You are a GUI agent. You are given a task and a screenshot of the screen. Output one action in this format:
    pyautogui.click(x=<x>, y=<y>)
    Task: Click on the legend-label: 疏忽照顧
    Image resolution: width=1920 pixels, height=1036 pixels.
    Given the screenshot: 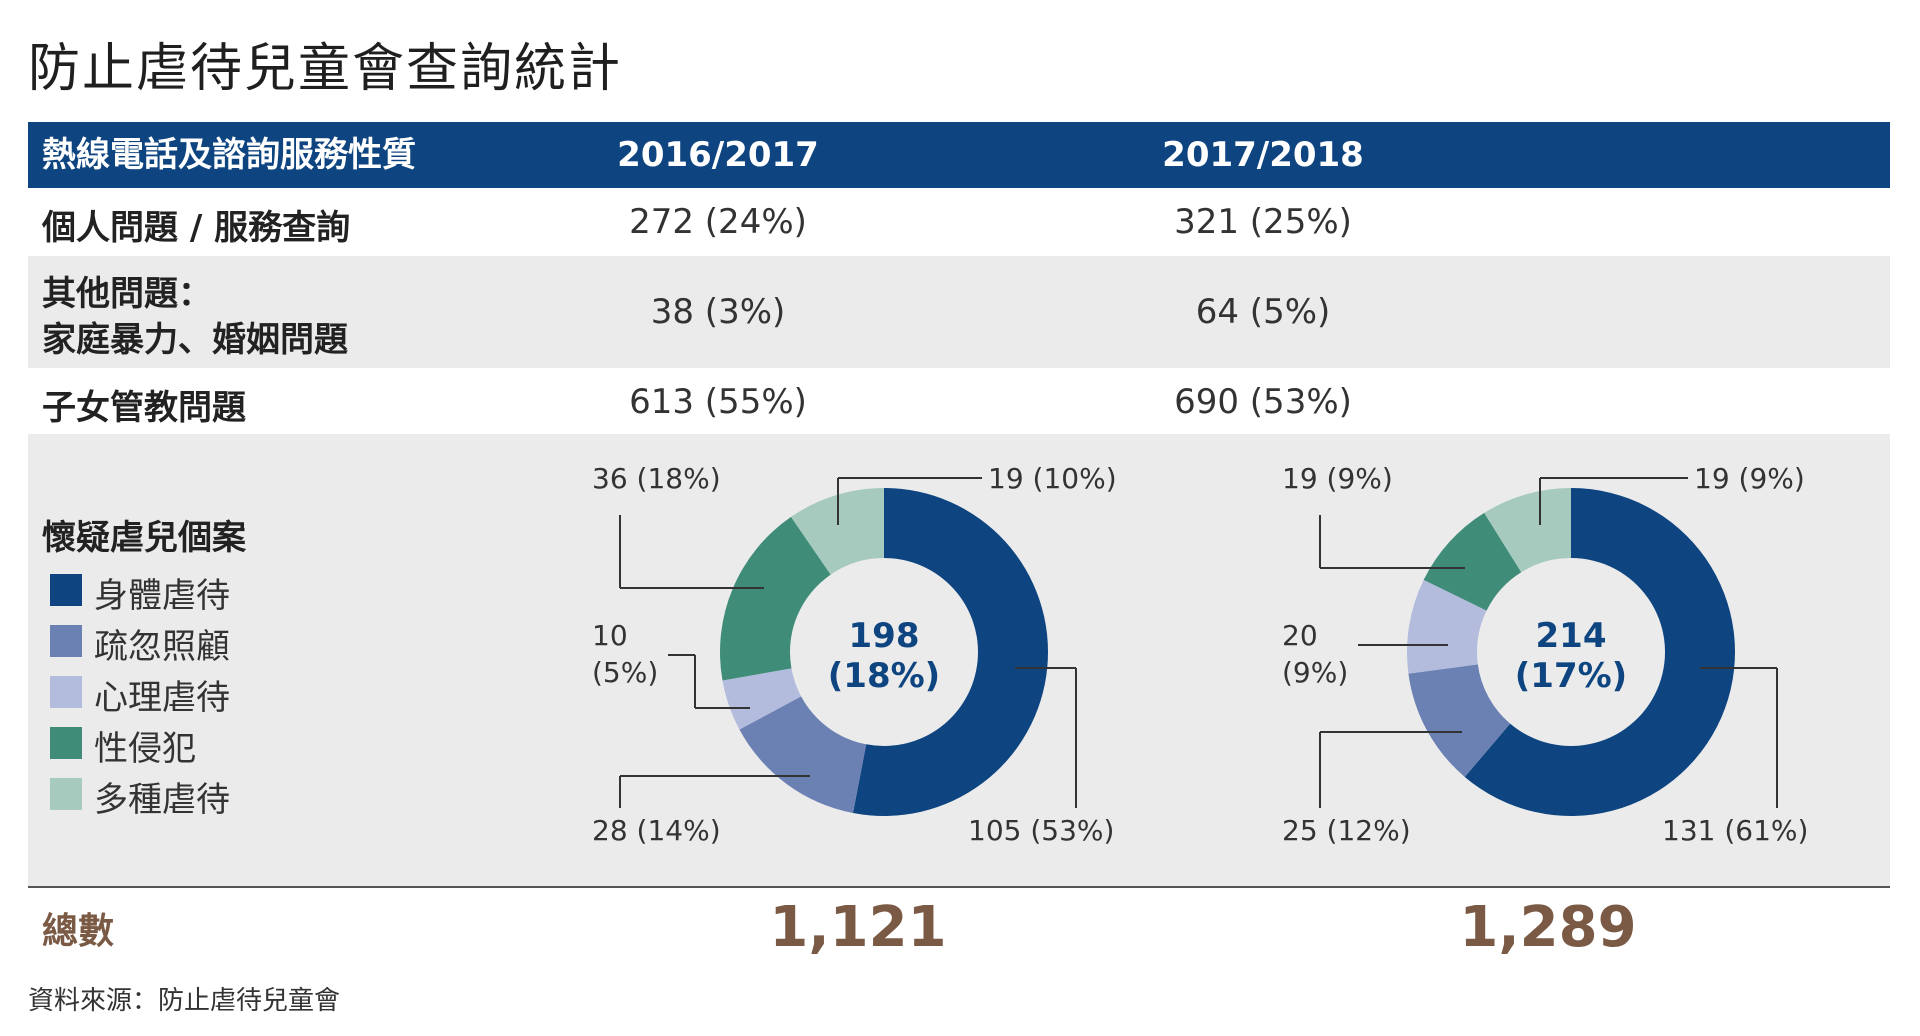 What is the action you would take?
    pyautogui.click(x=162, y=647)
    